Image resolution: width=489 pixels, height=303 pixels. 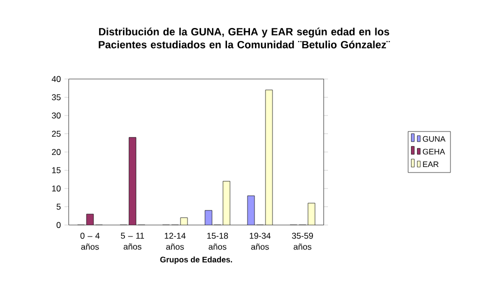 What do you see at coordinates (244, 38) in the screenshot?
I see `chart-title: Distribución de la GUNA, GEHA y EAR según edad en los Pacientes estudiados en la Comunidad ¨Betulio Gónzalez¨` at bounding box center [244, 38].